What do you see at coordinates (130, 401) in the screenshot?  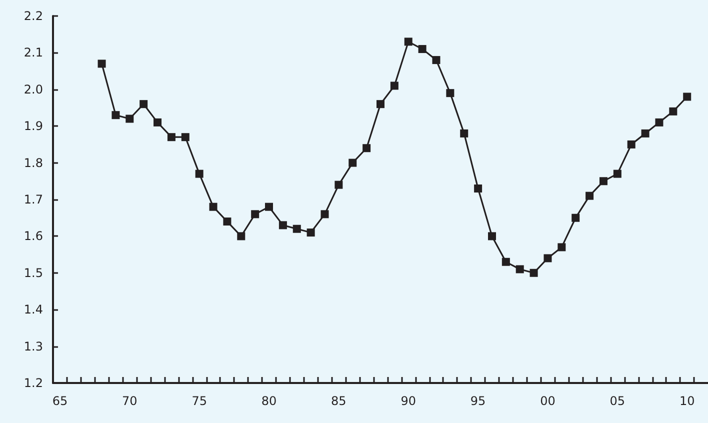 I see `x-tick-label: 70` at bounding box center [130, 401].